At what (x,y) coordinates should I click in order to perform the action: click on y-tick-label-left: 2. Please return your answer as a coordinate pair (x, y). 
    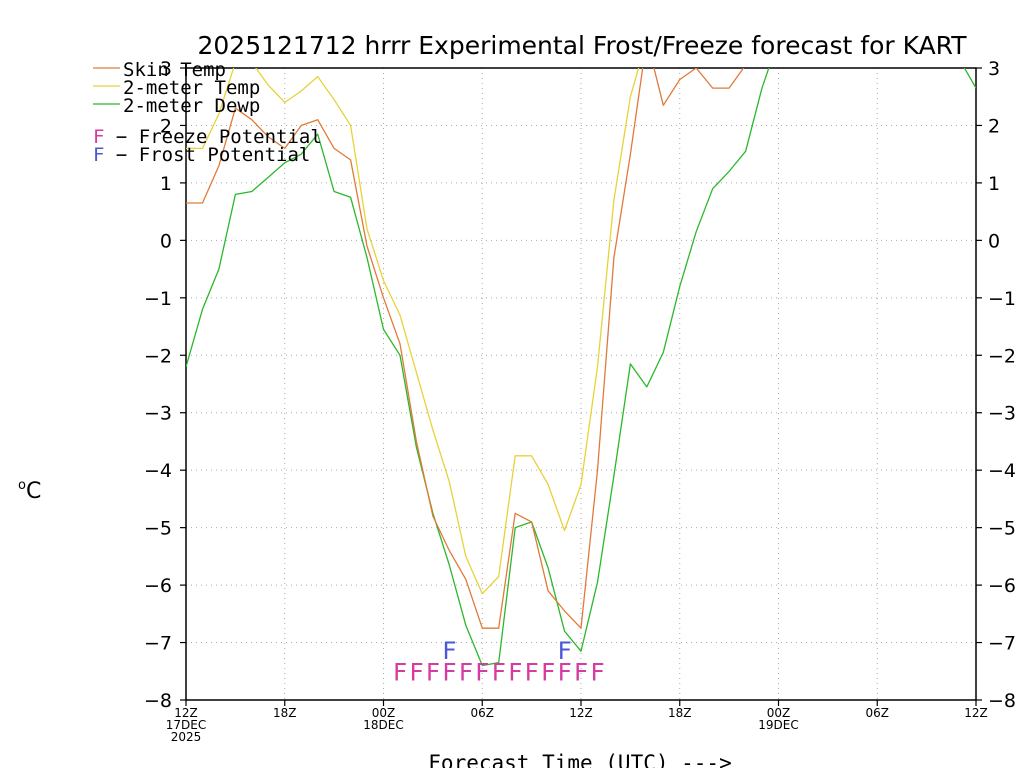
    Looking at the image, I should click on (166, 126).